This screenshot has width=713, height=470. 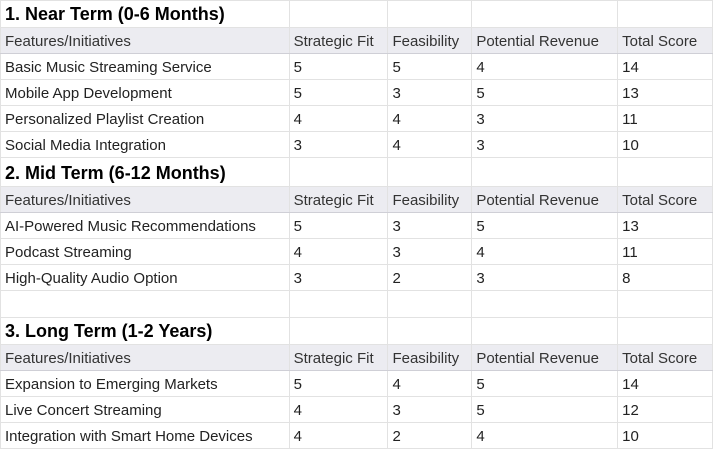 I want to click on section-title-long-term: 3. Long Term (1-2 Years), so click(x=145, y=331).